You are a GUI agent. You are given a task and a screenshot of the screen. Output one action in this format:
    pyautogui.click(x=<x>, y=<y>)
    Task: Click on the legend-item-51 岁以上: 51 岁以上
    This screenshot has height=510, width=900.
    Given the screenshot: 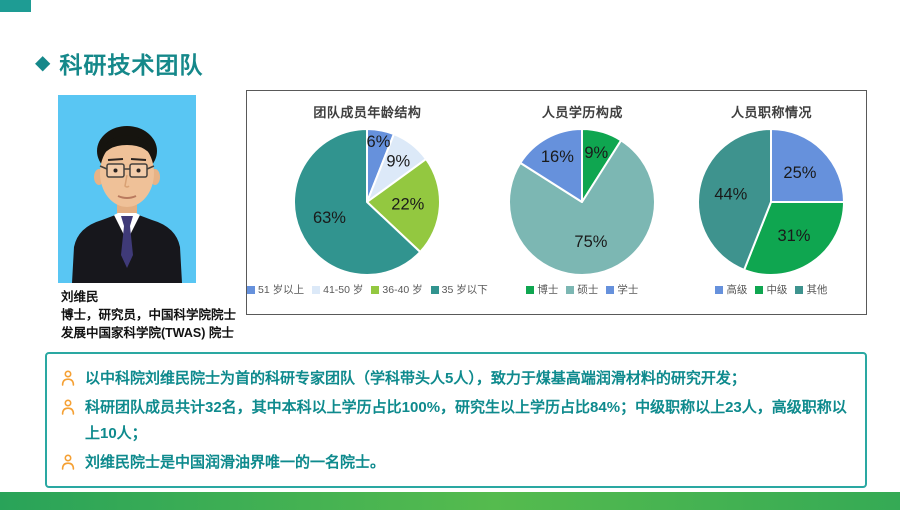 What is the action you would take?
    pyautogui.click(x=275, y=289)
    